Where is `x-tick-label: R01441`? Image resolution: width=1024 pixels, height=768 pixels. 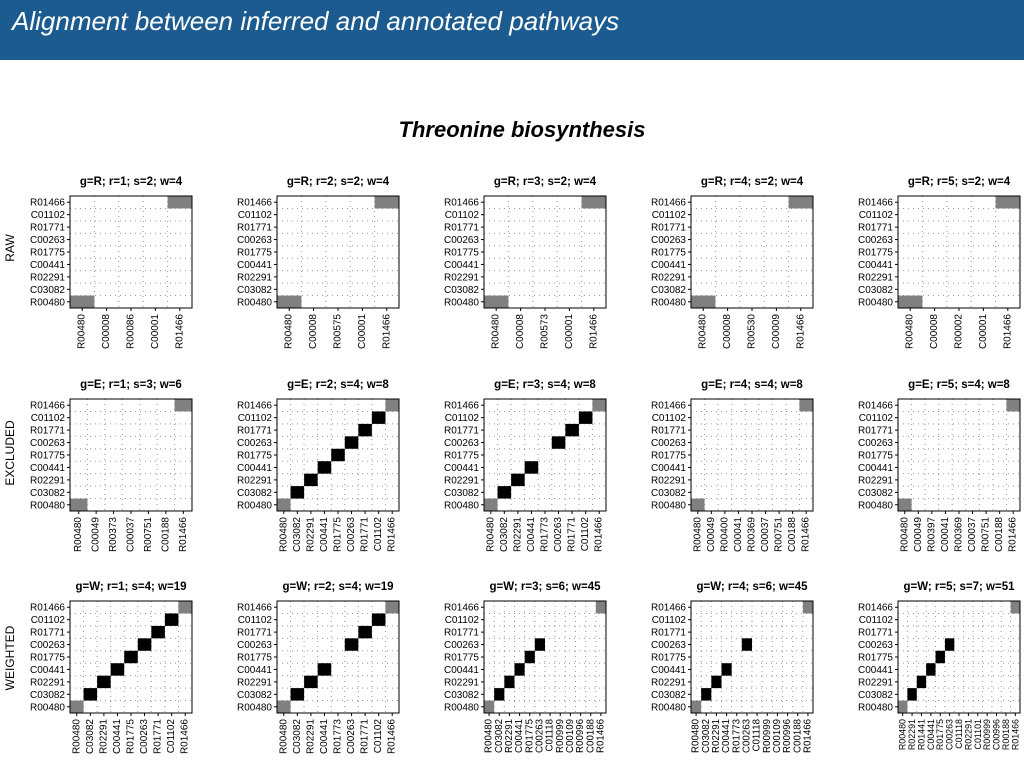 x-tick-label: R01441 is located at coordinates (921, 734).